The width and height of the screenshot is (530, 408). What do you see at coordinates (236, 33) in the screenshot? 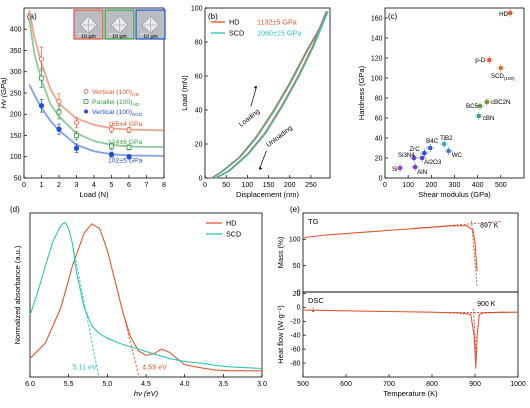
I see `panel-b-legend-name: SCD` at bounding box center [236, 33].